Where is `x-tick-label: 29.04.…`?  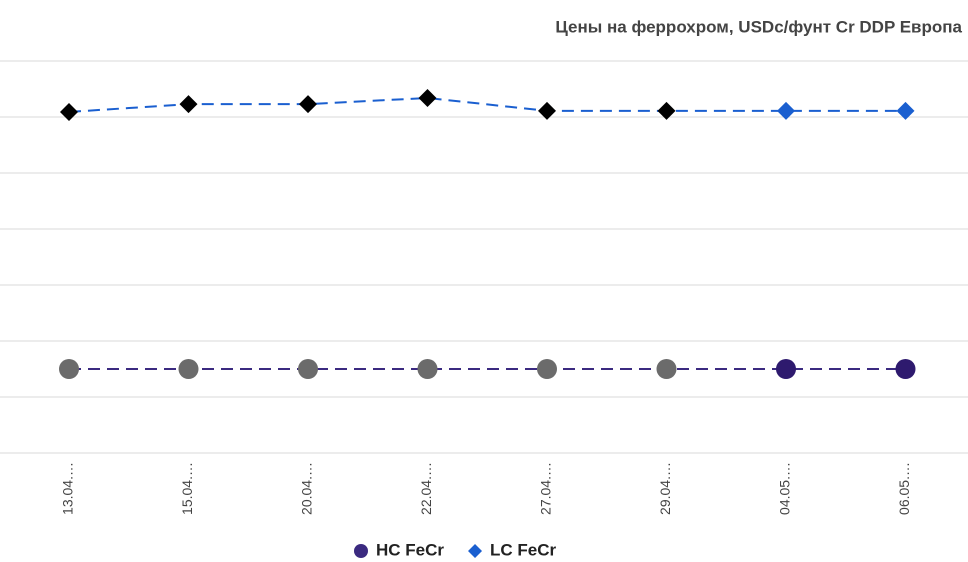 x-tick-label: 29.04.… is located at coordinates (665, 488).